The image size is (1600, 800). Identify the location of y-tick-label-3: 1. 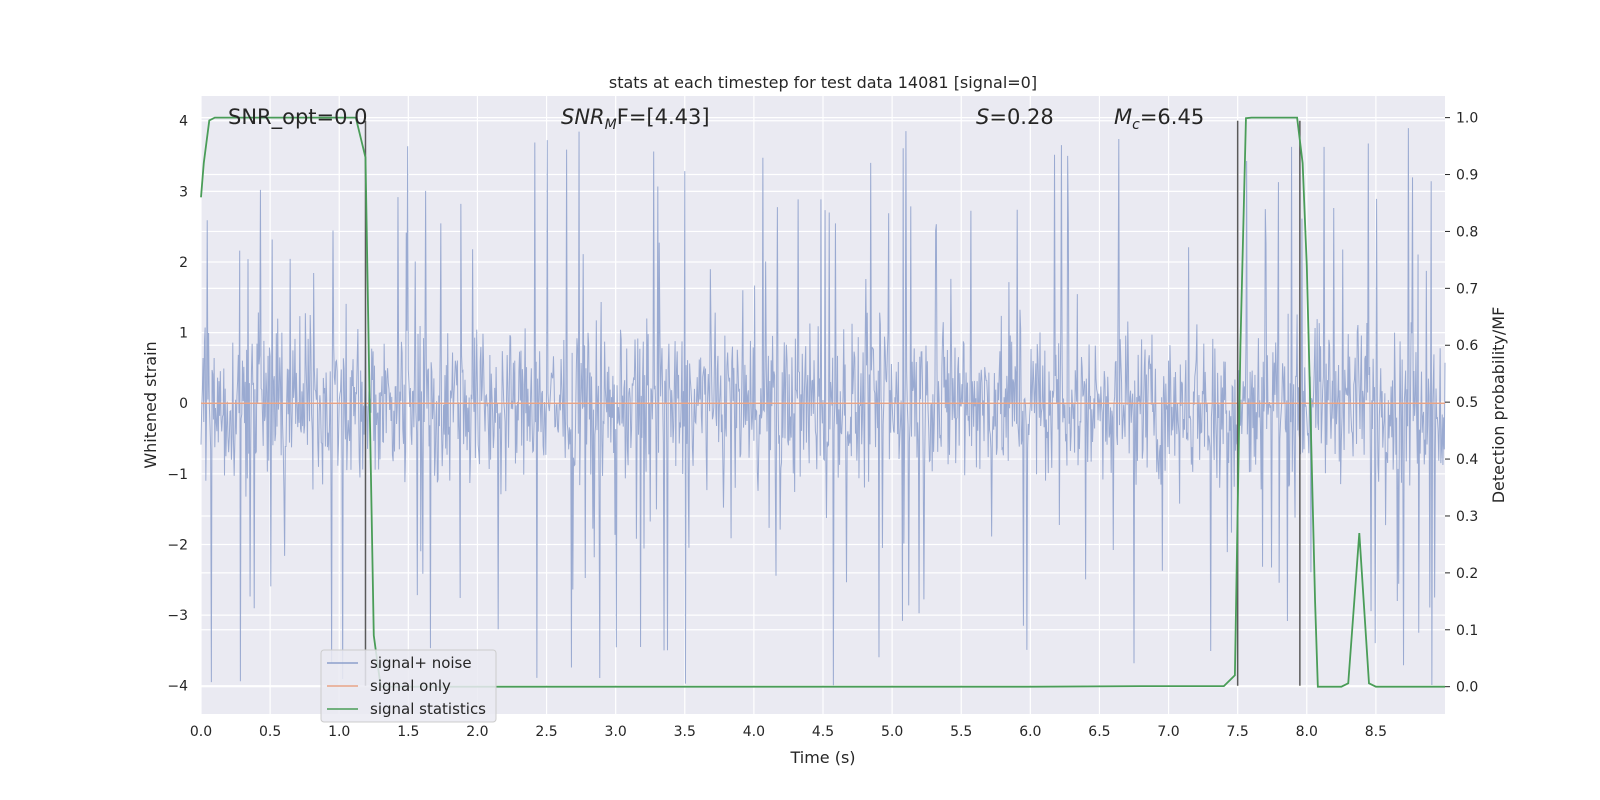
(183, 334).